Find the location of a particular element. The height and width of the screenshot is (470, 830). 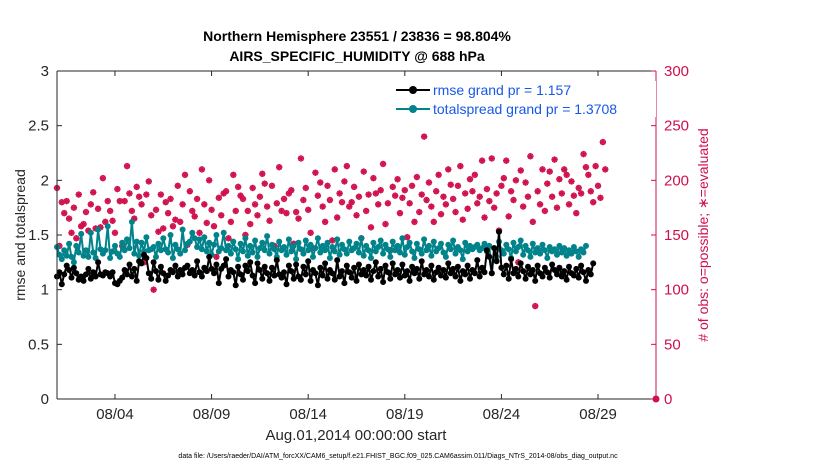

x-tick-label: 08/29 is located at coordinates (598, 414).